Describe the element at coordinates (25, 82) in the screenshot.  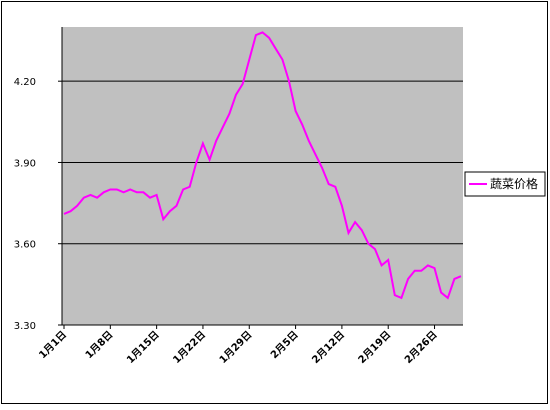
I see `y-tick-label: 4.20` at that location.